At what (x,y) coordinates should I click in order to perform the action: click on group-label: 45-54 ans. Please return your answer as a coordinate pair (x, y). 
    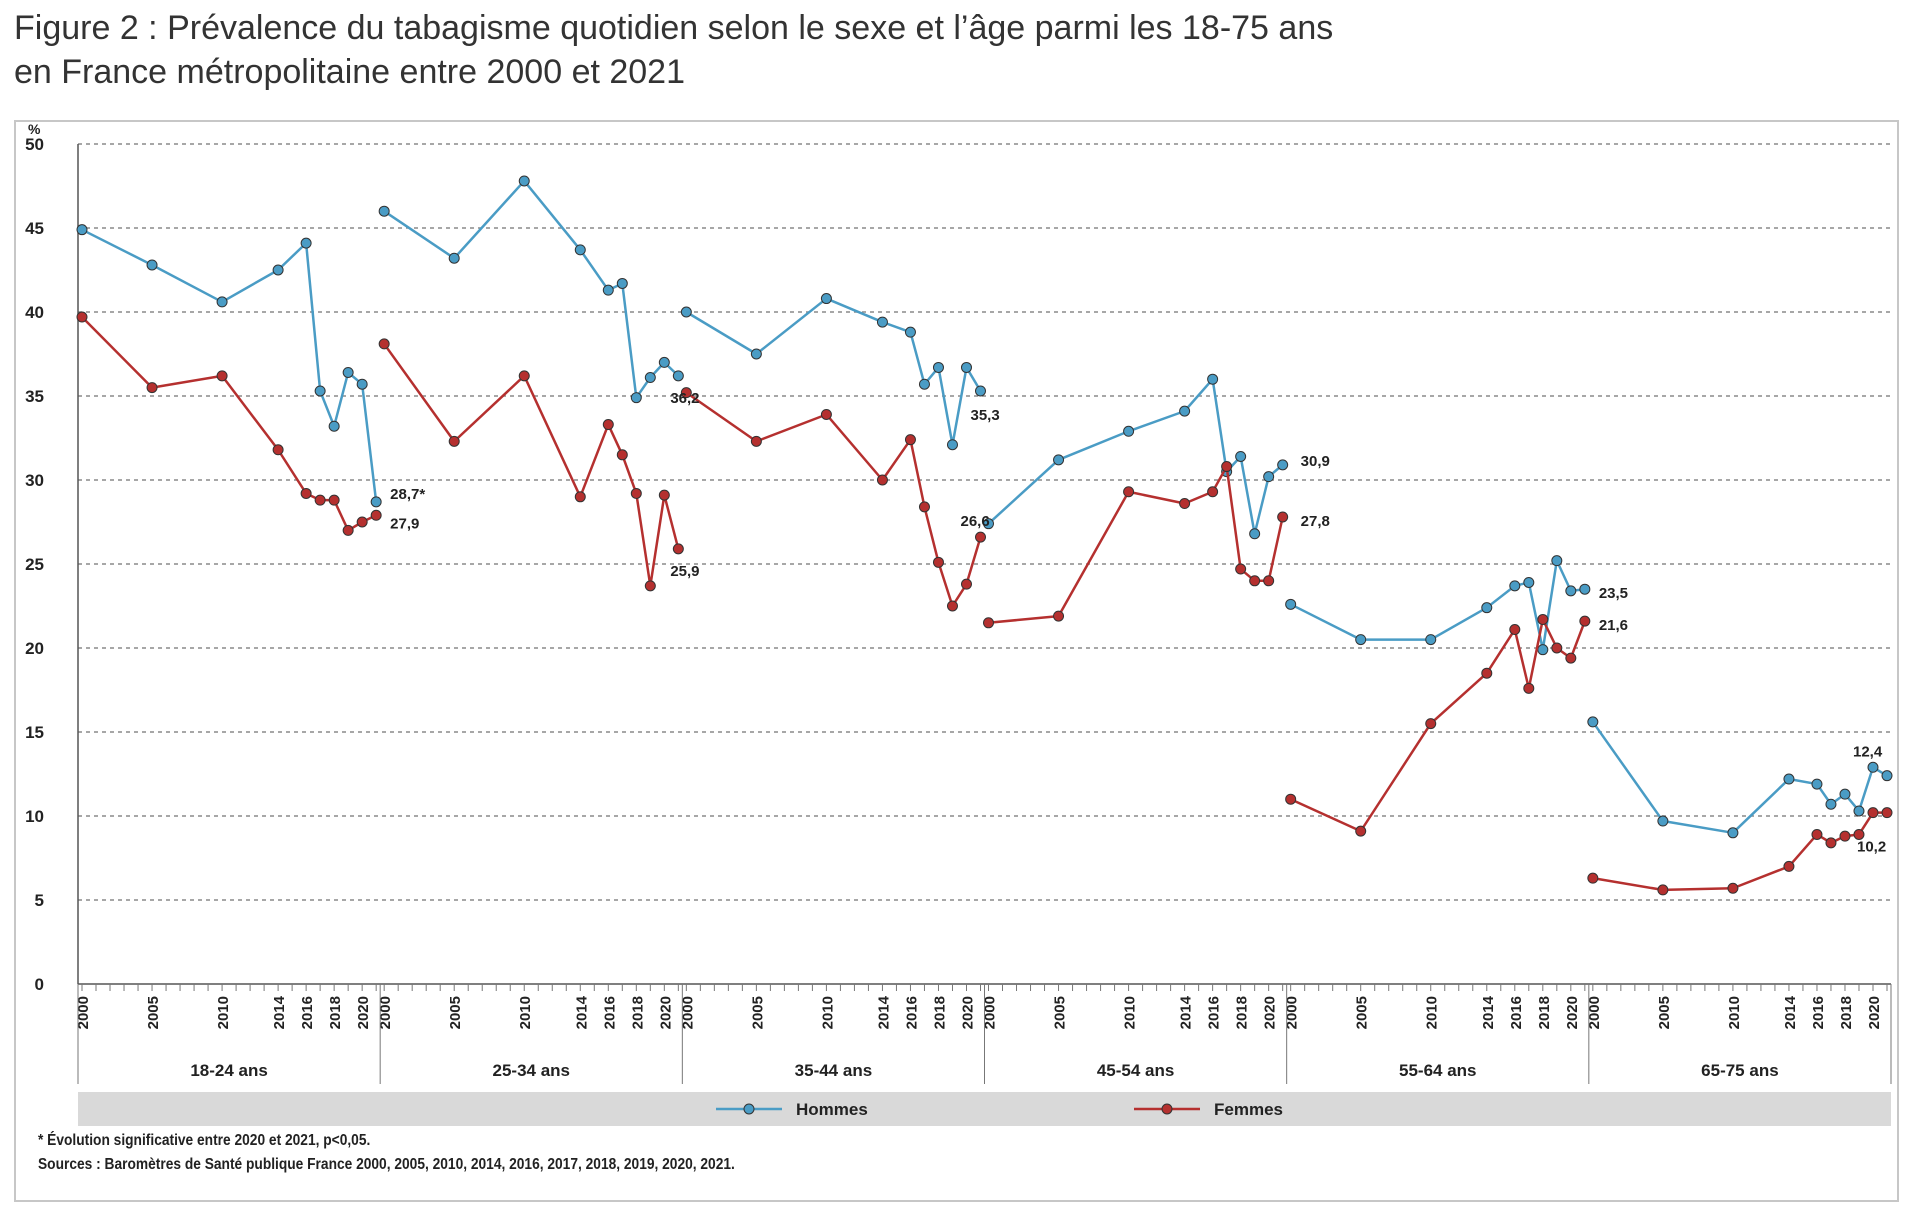
    Looking at the image, I should click on (1136, 1070).